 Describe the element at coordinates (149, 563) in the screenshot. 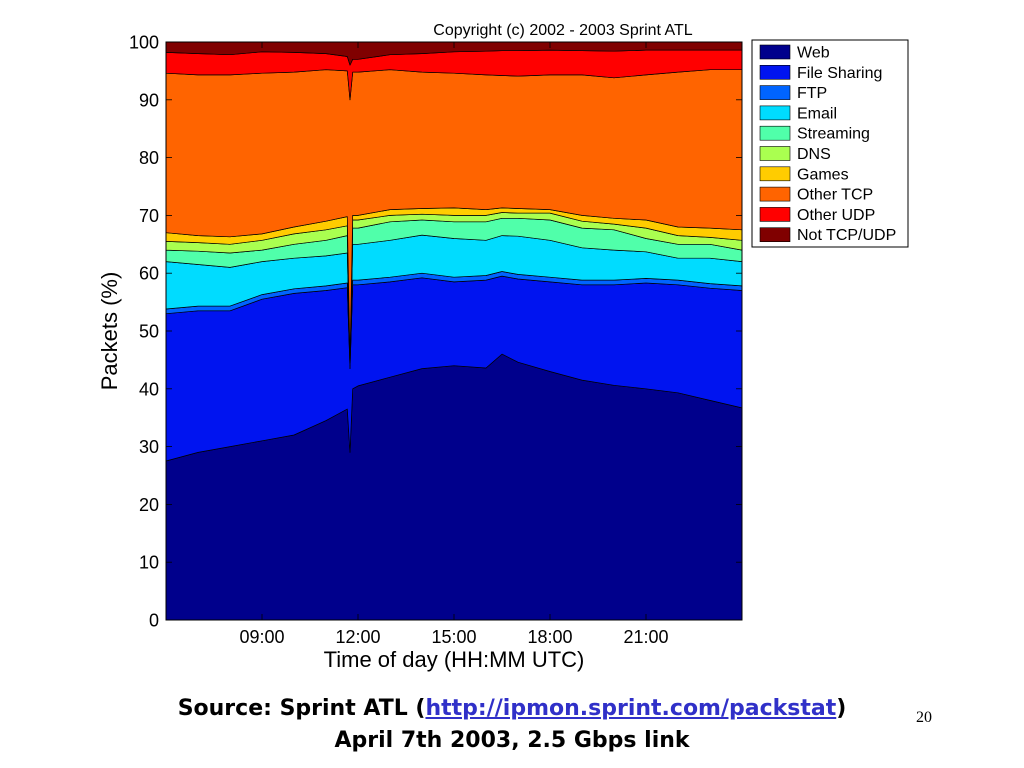

I see `y-tick-label: 10` at that location.